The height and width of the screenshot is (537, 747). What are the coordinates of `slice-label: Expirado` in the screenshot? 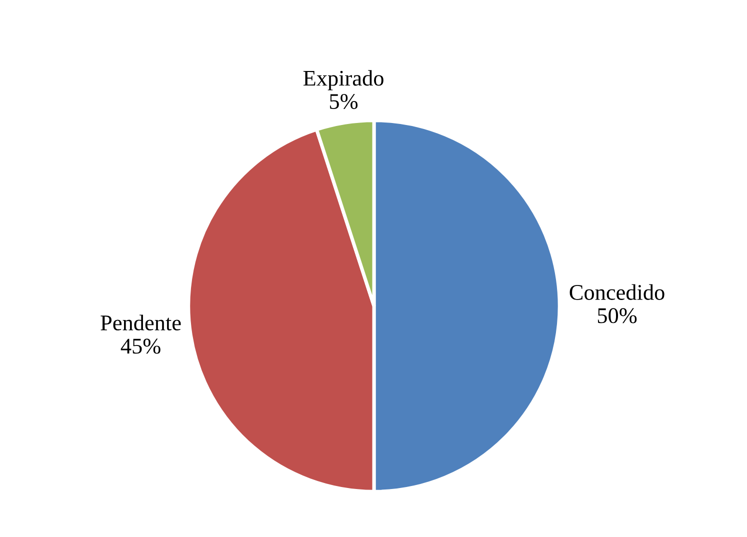 It's located at (343, 80).